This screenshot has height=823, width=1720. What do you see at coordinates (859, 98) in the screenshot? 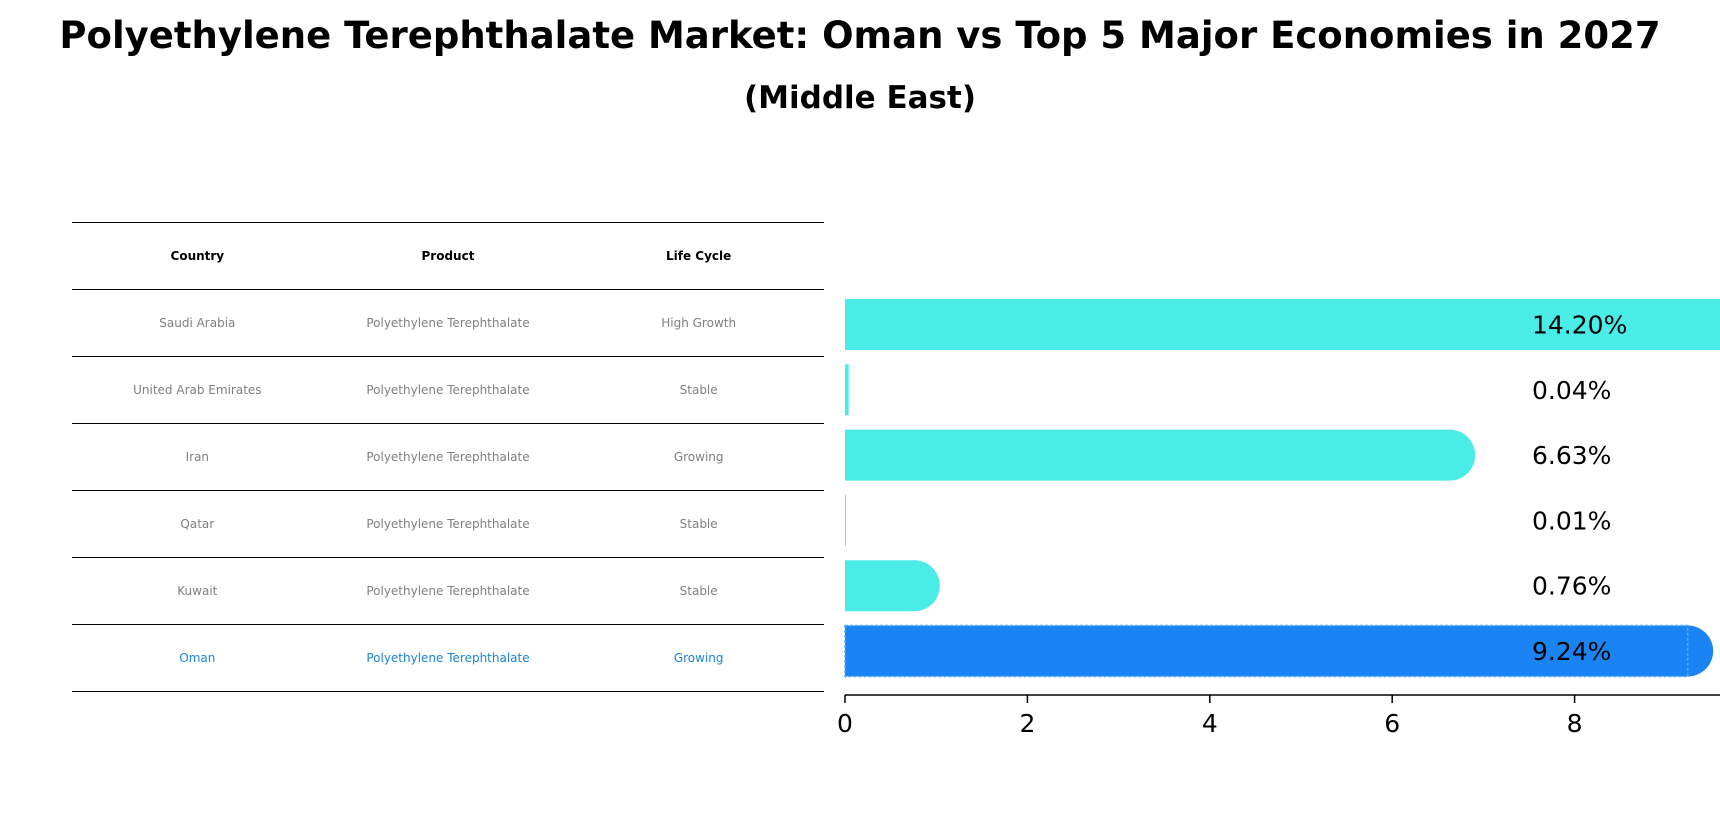
I see `chart-subtitle: (Middle East)` at bounding box center [859, 98].